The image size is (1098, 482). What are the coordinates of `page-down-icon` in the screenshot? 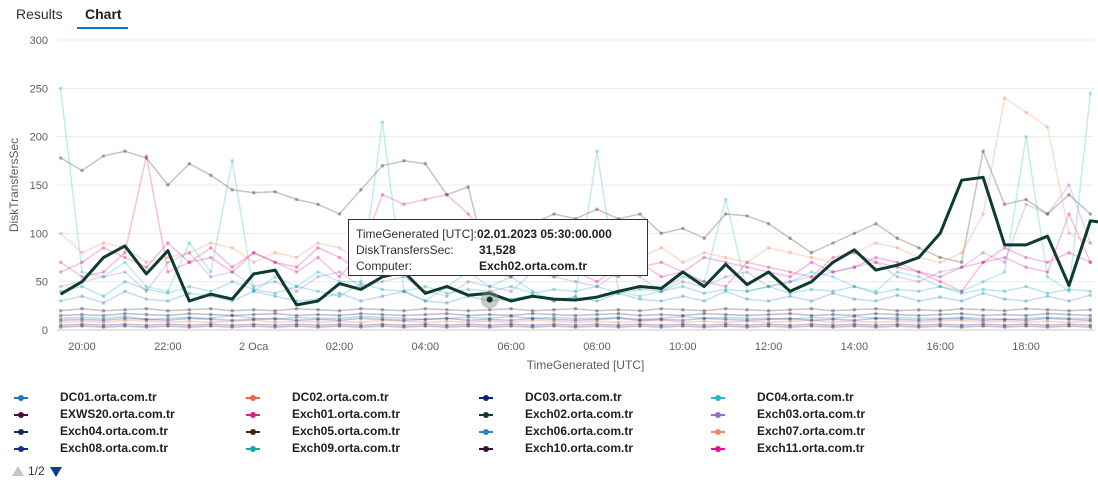 It's located at (56, 472).